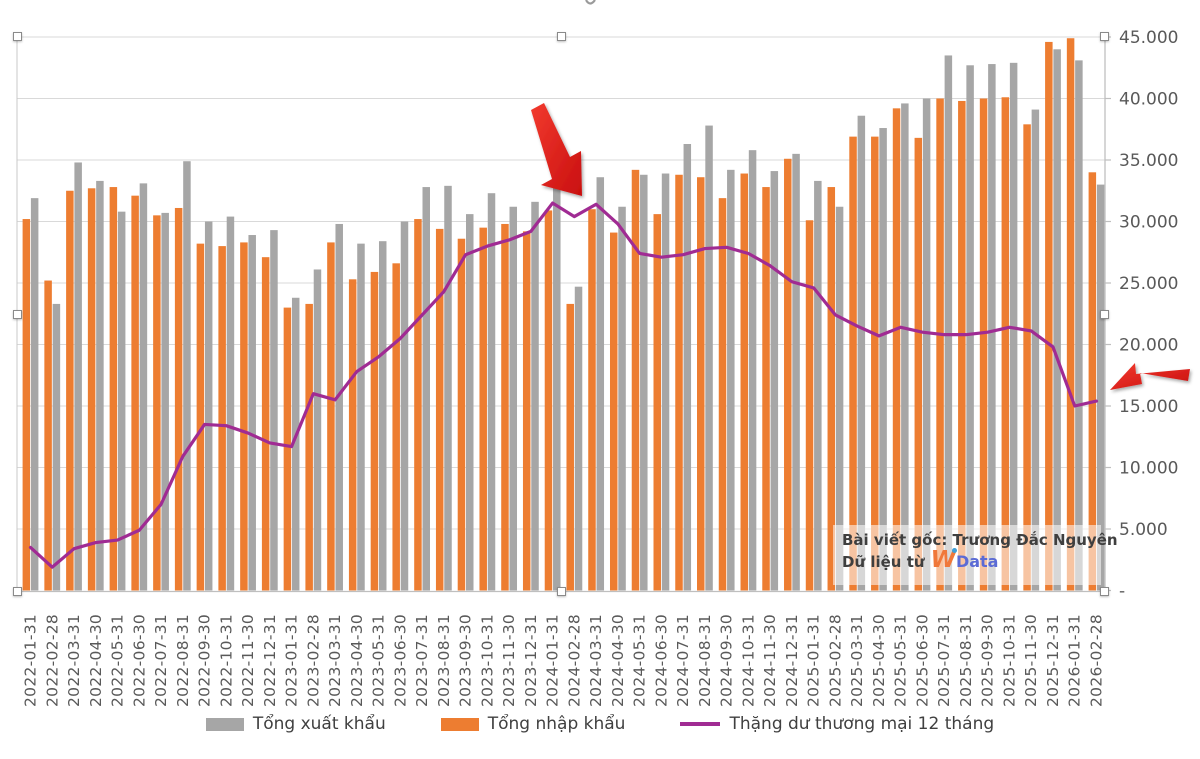 This screenshot has width=1200, height=759. What do you see at coordinates (1104, 314) in the screenshot?
I see `selection-handle-mid-right` at bounding box center [1104, 314].